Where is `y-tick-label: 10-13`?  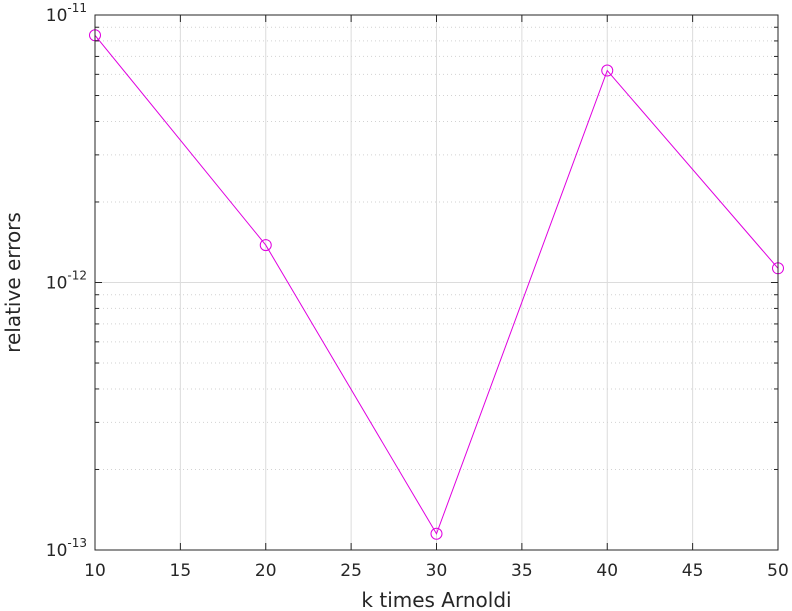 y-tick-label: 10-13 is located at coordinates (66, 548).